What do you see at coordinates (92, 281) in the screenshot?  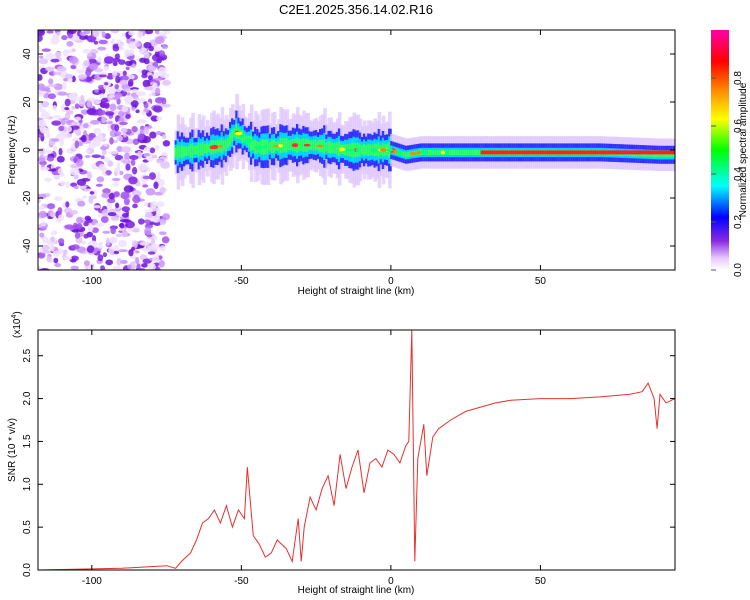 I see `x-tick-label: -100` at bounding box center [92, 281].